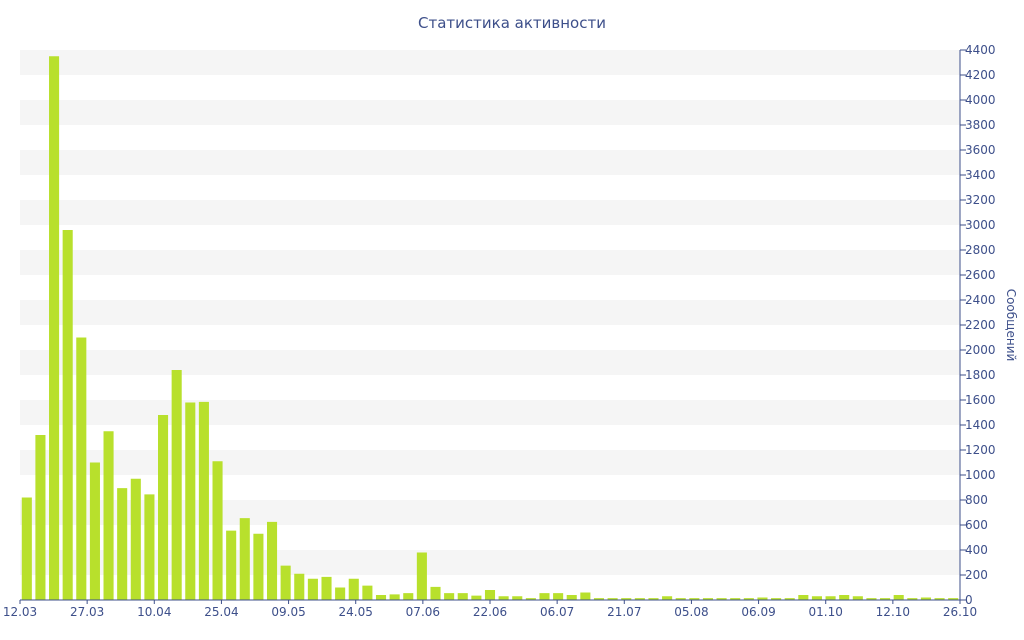 This screenshot has height=640, width=1024. Describe the element at coordinates (980, 175) in the screenshot. I see `y-tick-label: 3400` at that location.